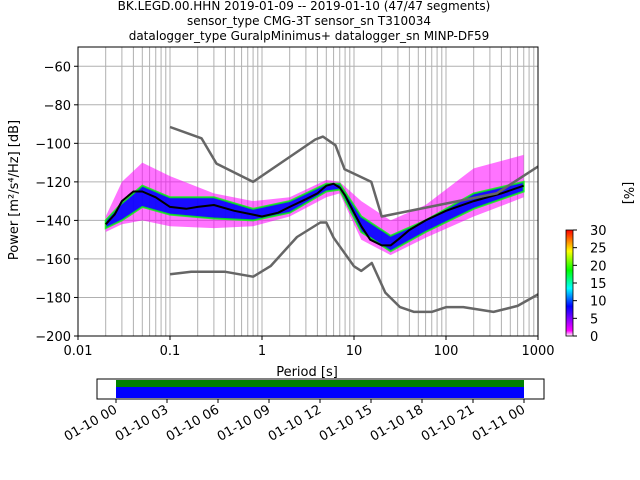 The width and height of the screenshot is (640, 480). Describe the element at coordinates (57, 67) in the screenshot. I see `y-tick-label: −60` at that location.